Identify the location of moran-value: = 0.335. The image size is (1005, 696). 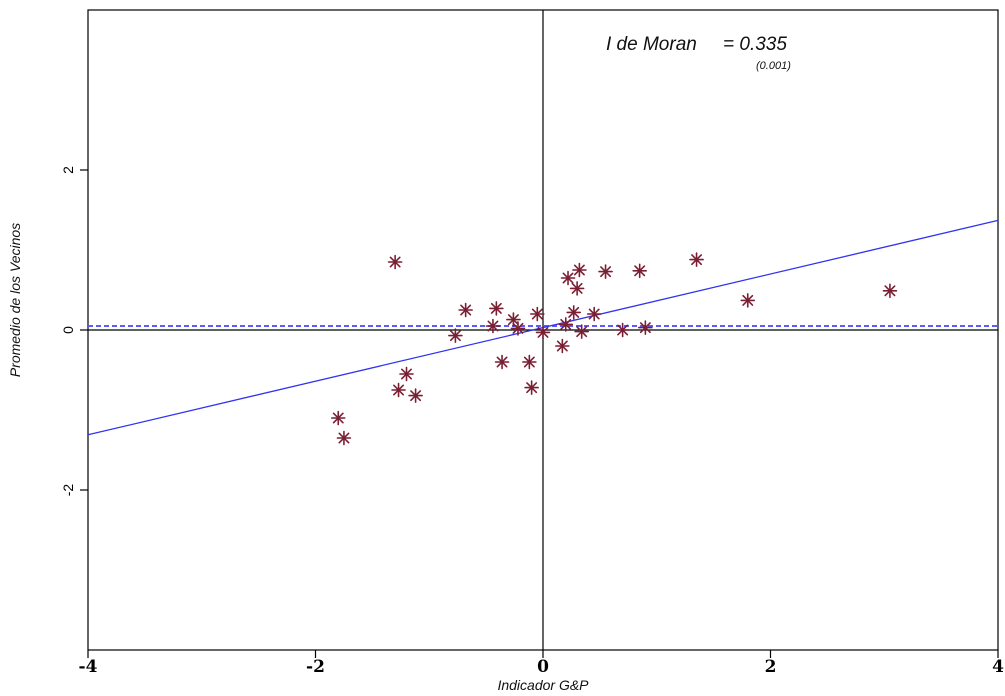
(755, 44).